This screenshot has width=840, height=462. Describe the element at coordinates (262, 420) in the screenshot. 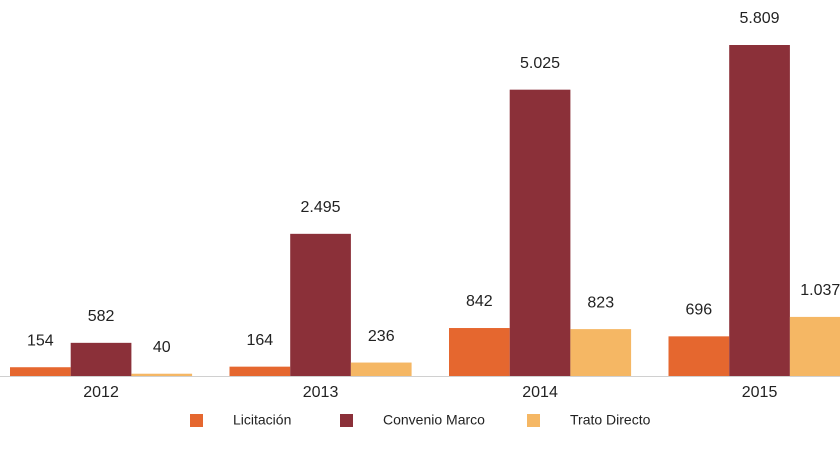

I see `legend-text: Licitación` at that location.